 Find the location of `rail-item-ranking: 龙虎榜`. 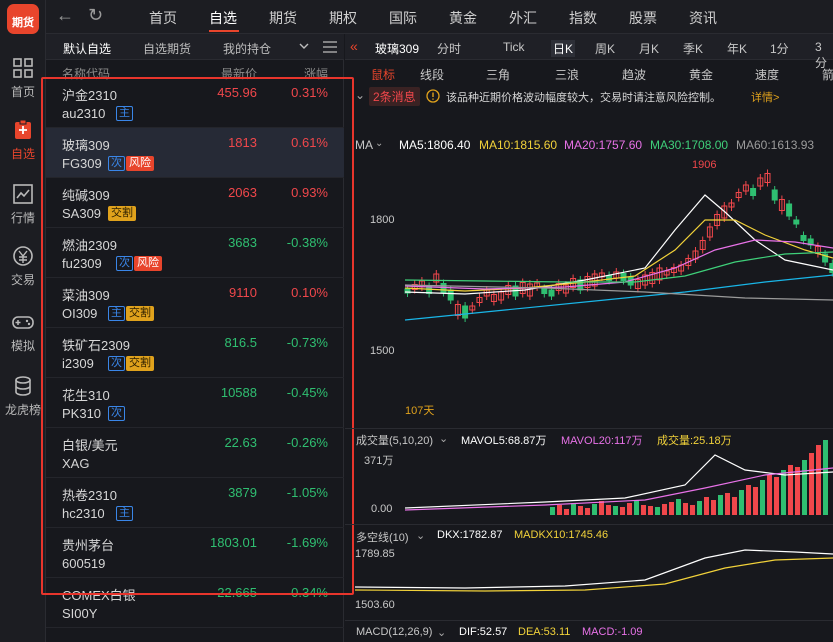

rail-item-ranking: 龙虎榜 is located at coordinates (23, 396).